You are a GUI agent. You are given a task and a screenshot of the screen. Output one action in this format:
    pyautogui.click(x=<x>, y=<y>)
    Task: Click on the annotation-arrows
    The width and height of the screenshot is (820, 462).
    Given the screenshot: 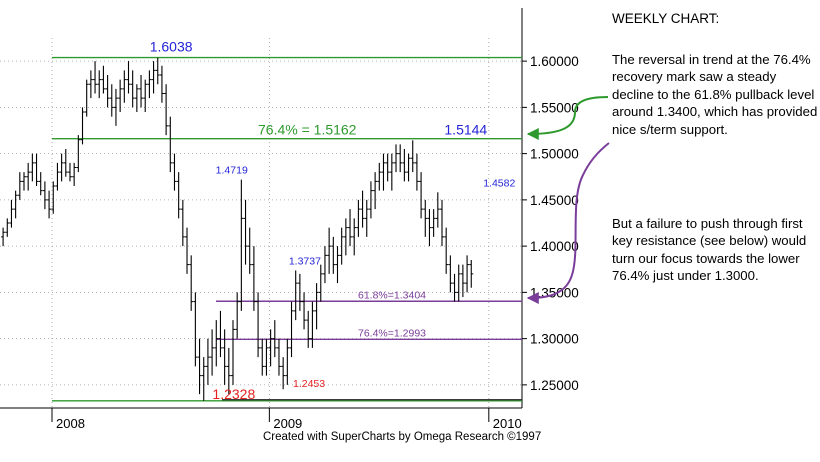 What is the action you would take?
    pyautogui.click(x=568, y=200)
    